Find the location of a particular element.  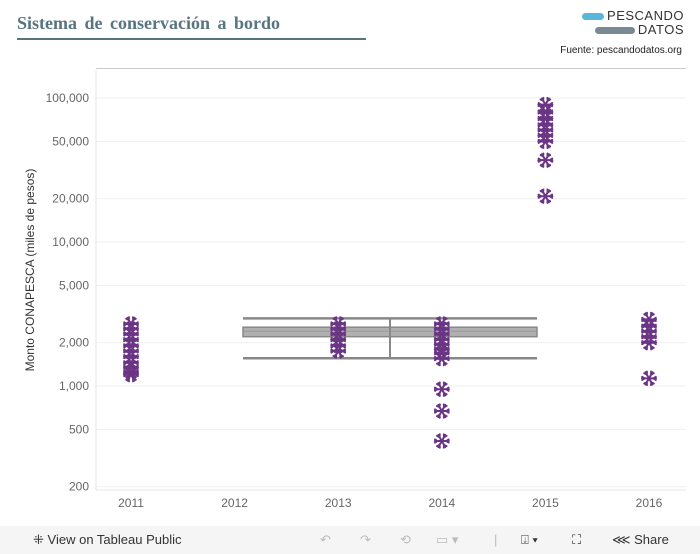

source-note: Fuente: pescandodatos.org is located at coordinates (621, 50).